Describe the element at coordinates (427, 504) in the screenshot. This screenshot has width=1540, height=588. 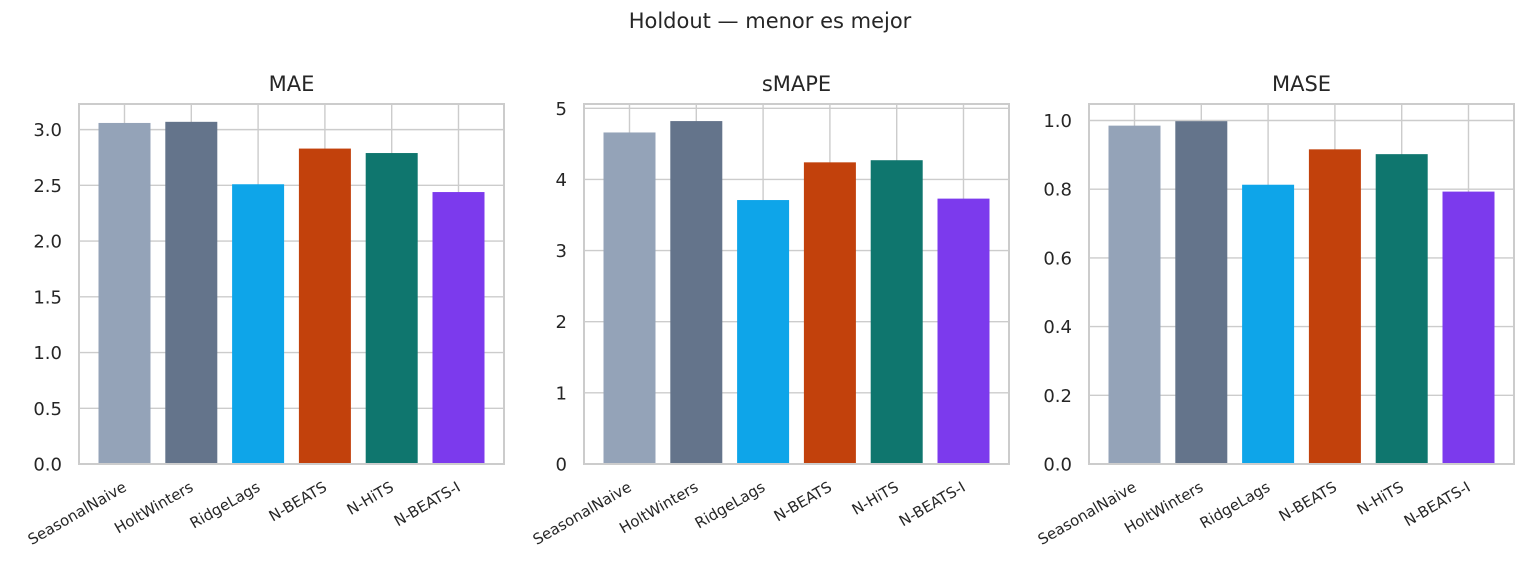
I see `x-tick-label-mae: N-BEATS-I` at that location.